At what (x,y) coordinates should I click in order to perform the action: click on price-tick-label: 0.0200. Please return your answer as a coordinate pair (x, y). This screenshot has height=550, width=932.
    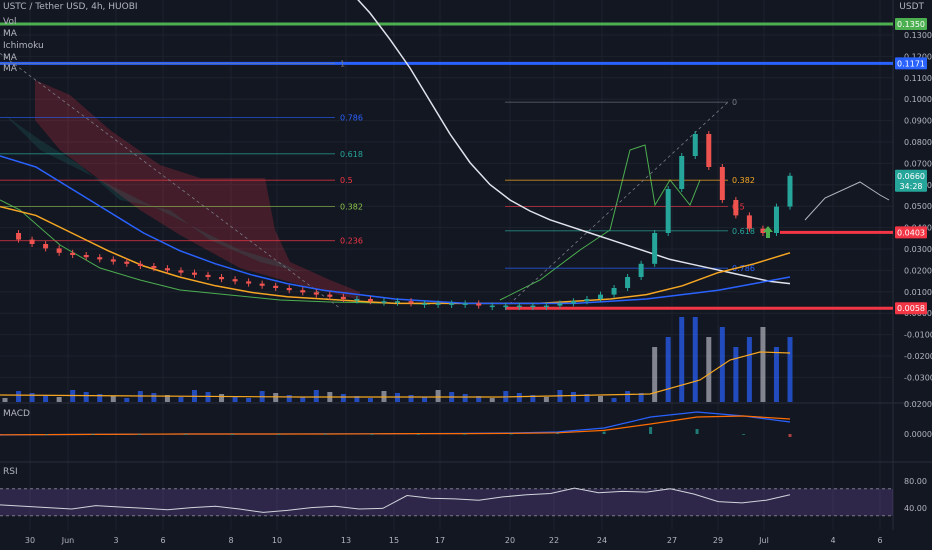
    Looking at the image, I should click on (918, 270).